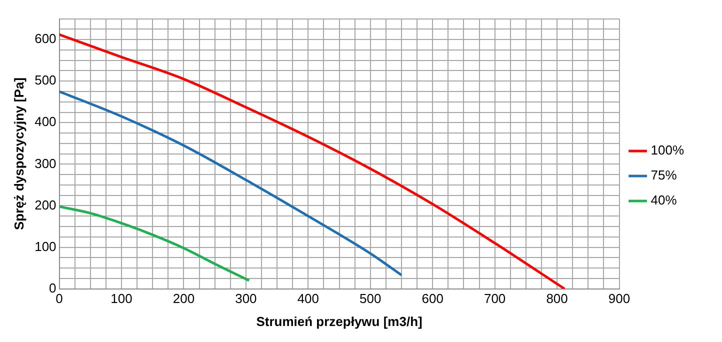 The height and width of the screenshot is (342, 722). I want to click on x-tick-label: 800, so click(557, 298).